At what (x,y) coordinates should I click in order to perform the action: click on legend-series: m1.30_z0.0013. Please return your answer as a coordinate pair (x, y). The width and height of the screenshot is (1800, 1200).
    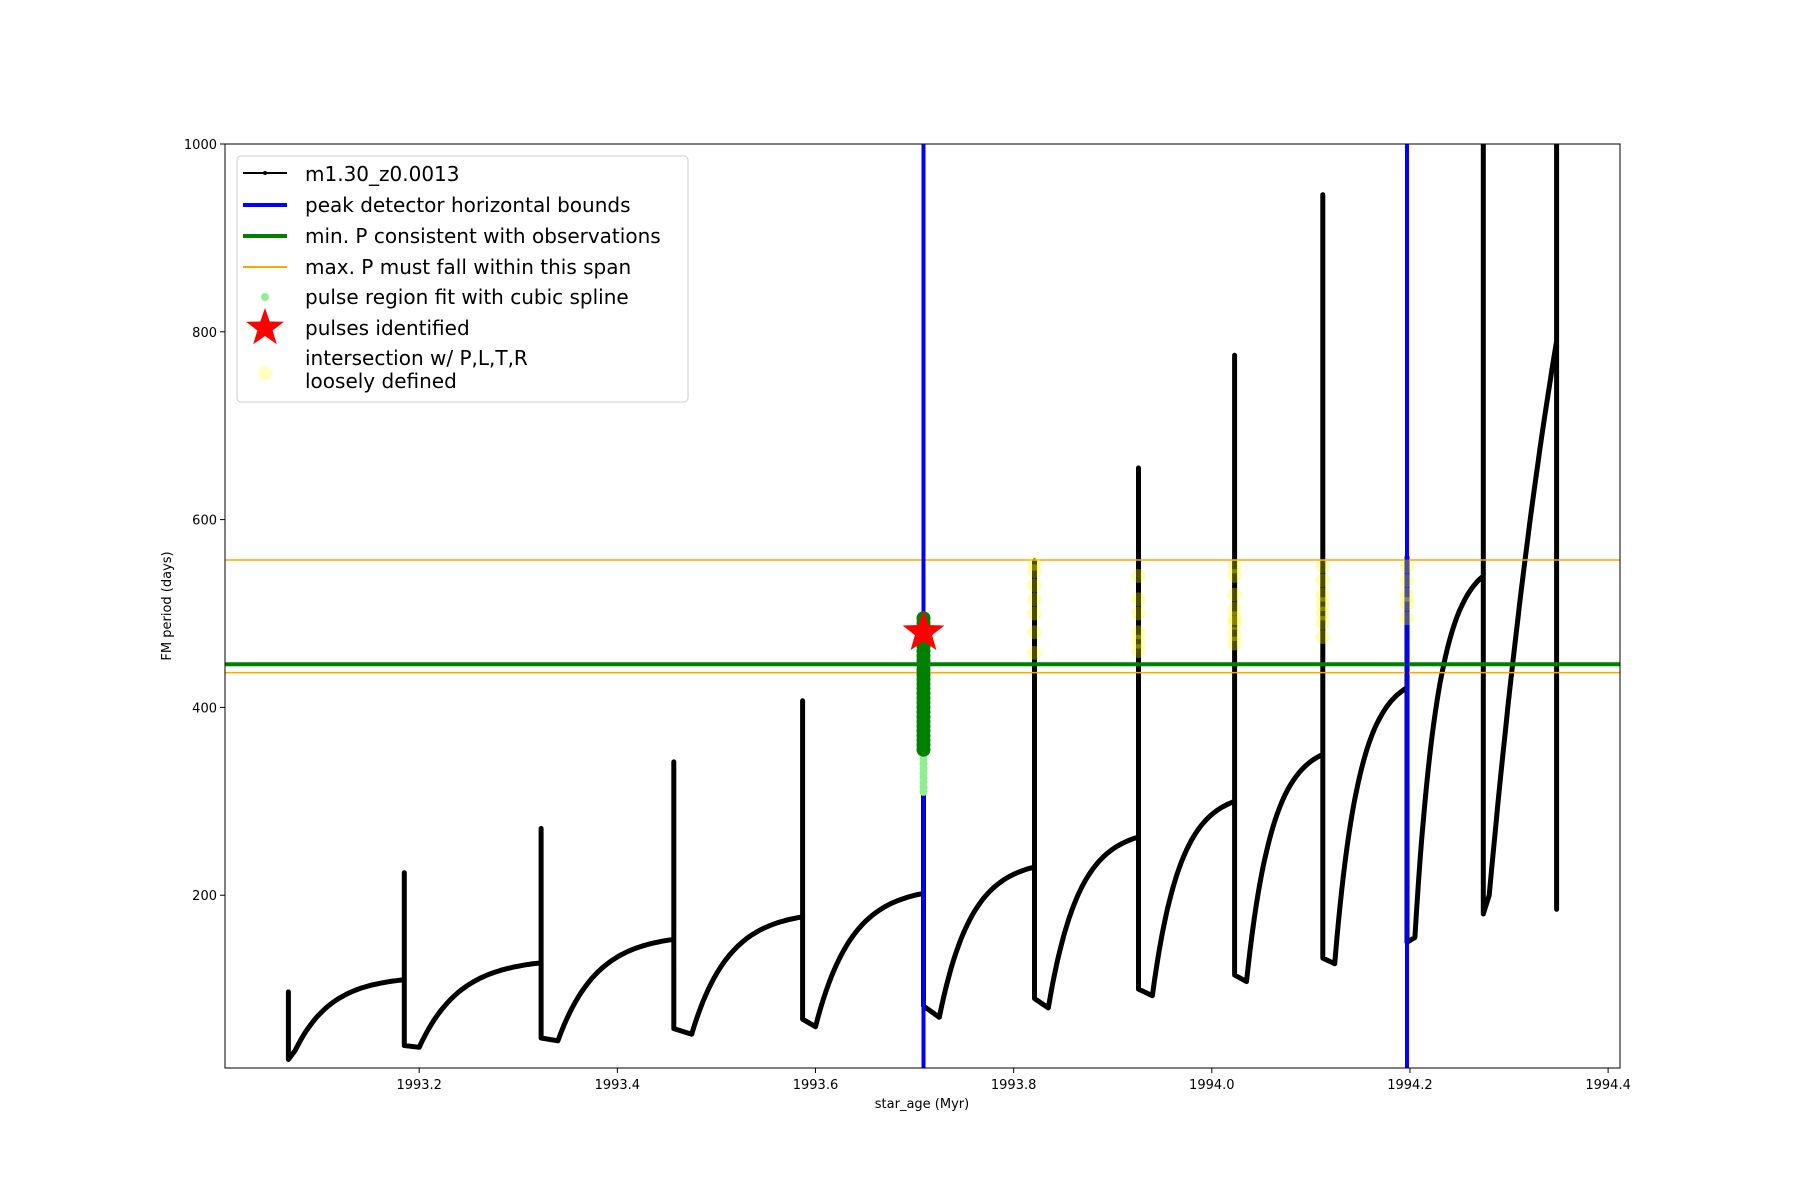
    Looking at the image, I should click on (382, 174).